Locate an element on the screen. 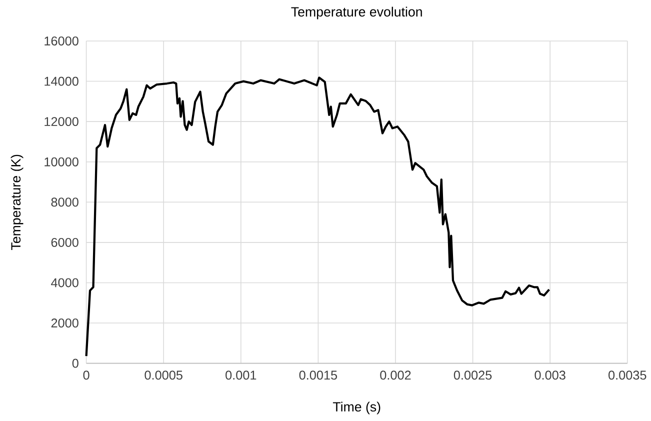  y-tick-label: 14000 is located at coordinates (61, 81).